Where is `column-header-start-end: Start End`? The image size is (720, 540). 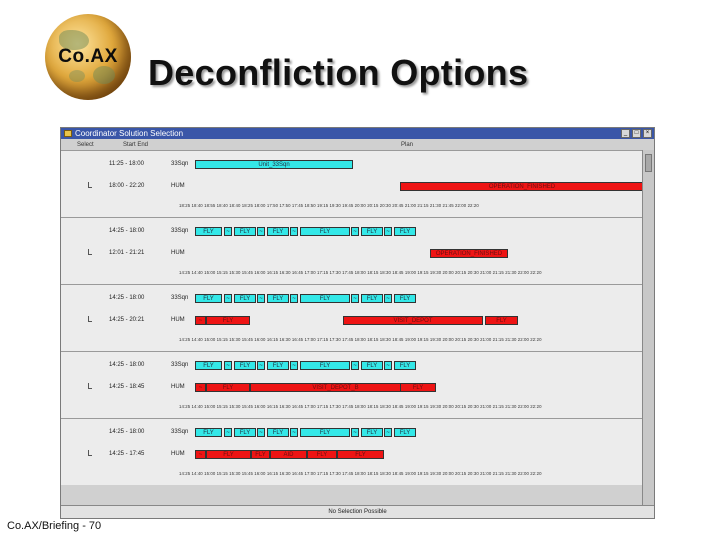
column-header-start-end: Start End is located at coordinates (136, 145).